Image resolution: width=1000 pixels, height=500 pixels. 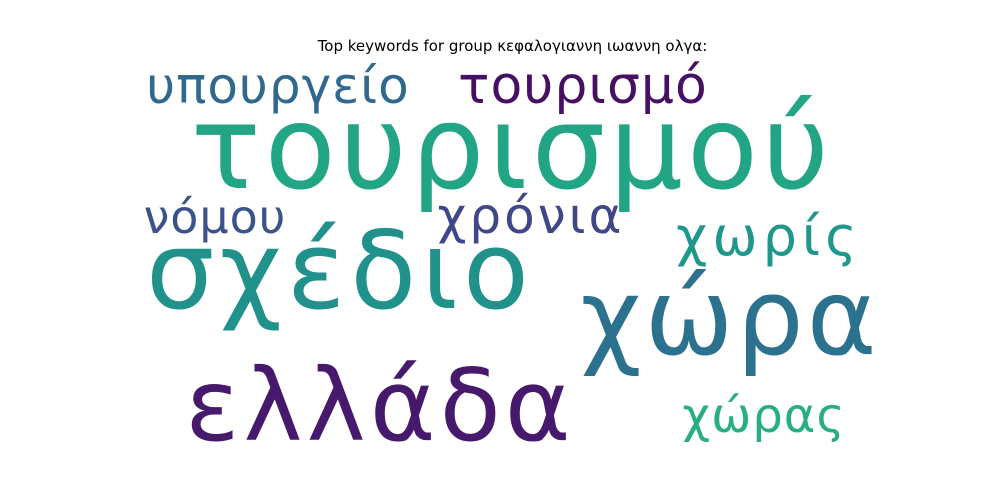 I want to click on word-cloud-word: νόμου, so click(x=215, y=217).